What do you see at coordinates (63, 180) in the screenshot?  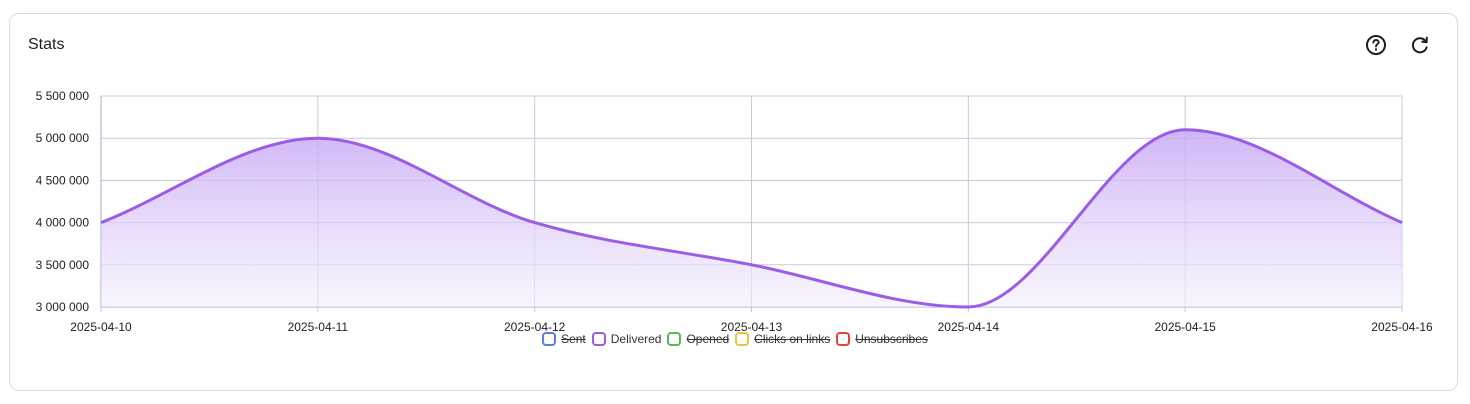 I see `y-tick-label: 4 500 000` at bounding box center [63, 180].